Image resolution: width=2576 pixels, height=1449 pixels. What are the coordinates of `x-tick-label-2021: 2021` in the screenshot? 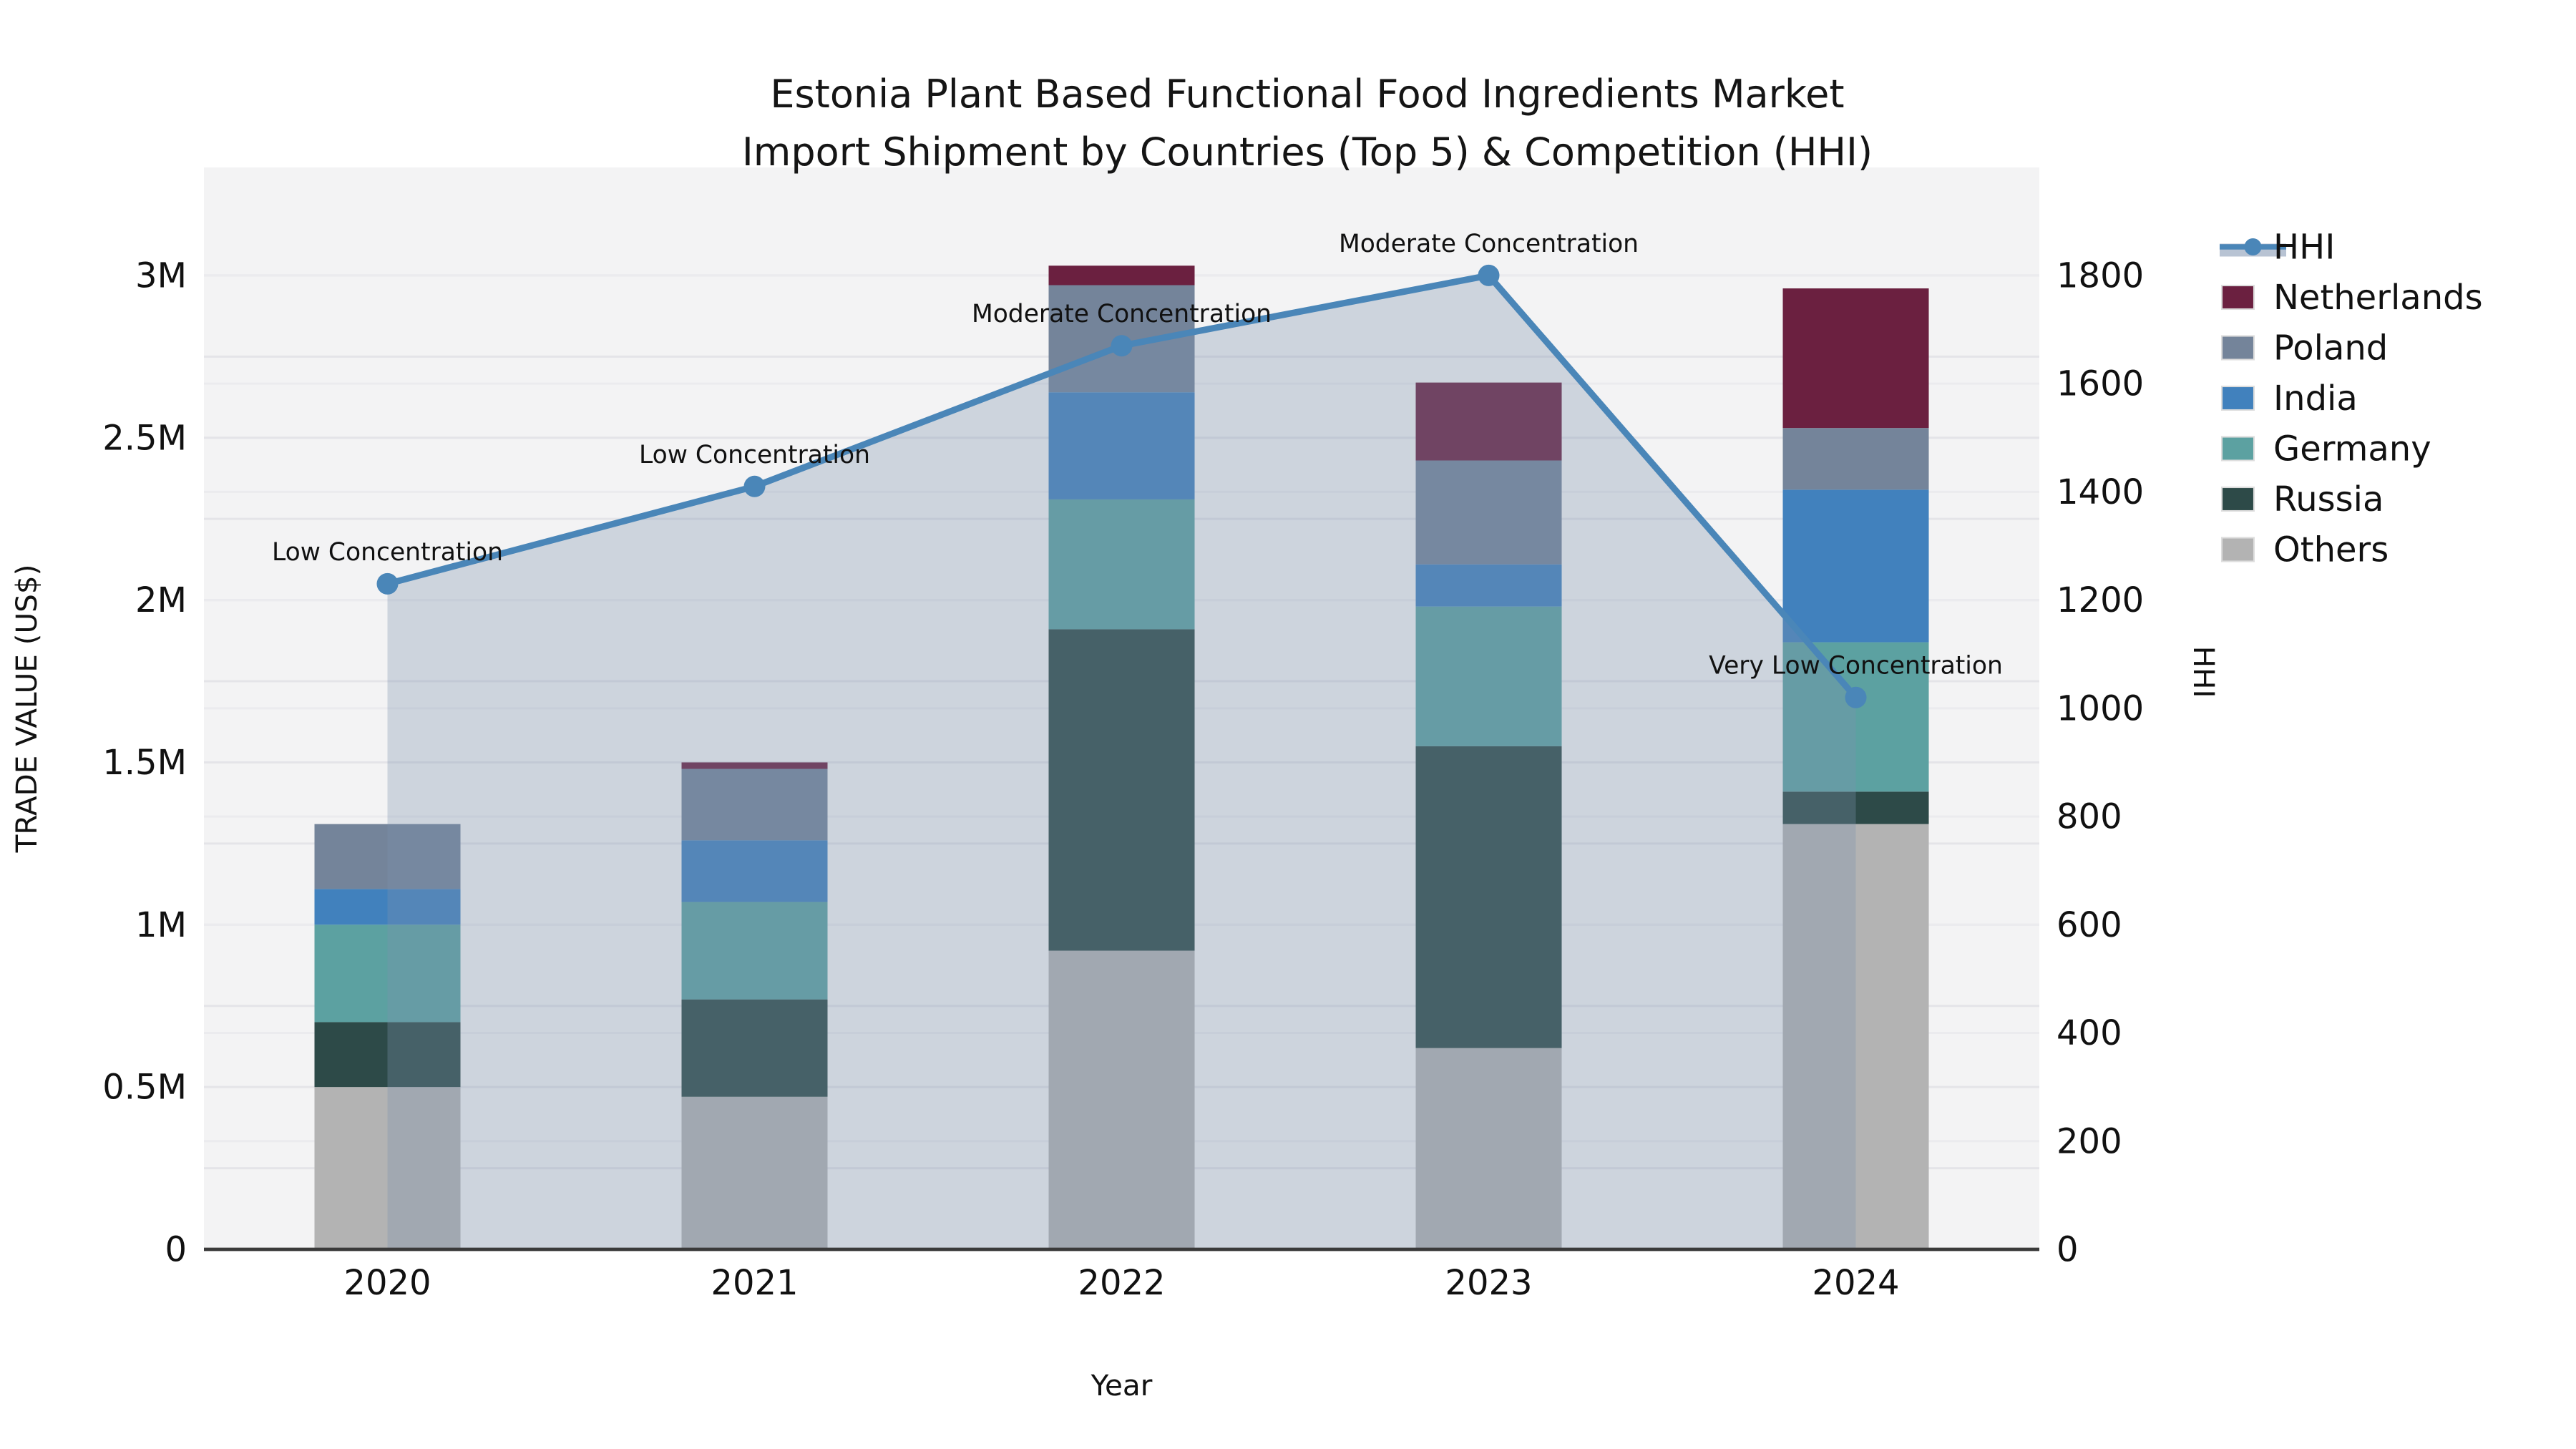 It's located at (754, 1283).